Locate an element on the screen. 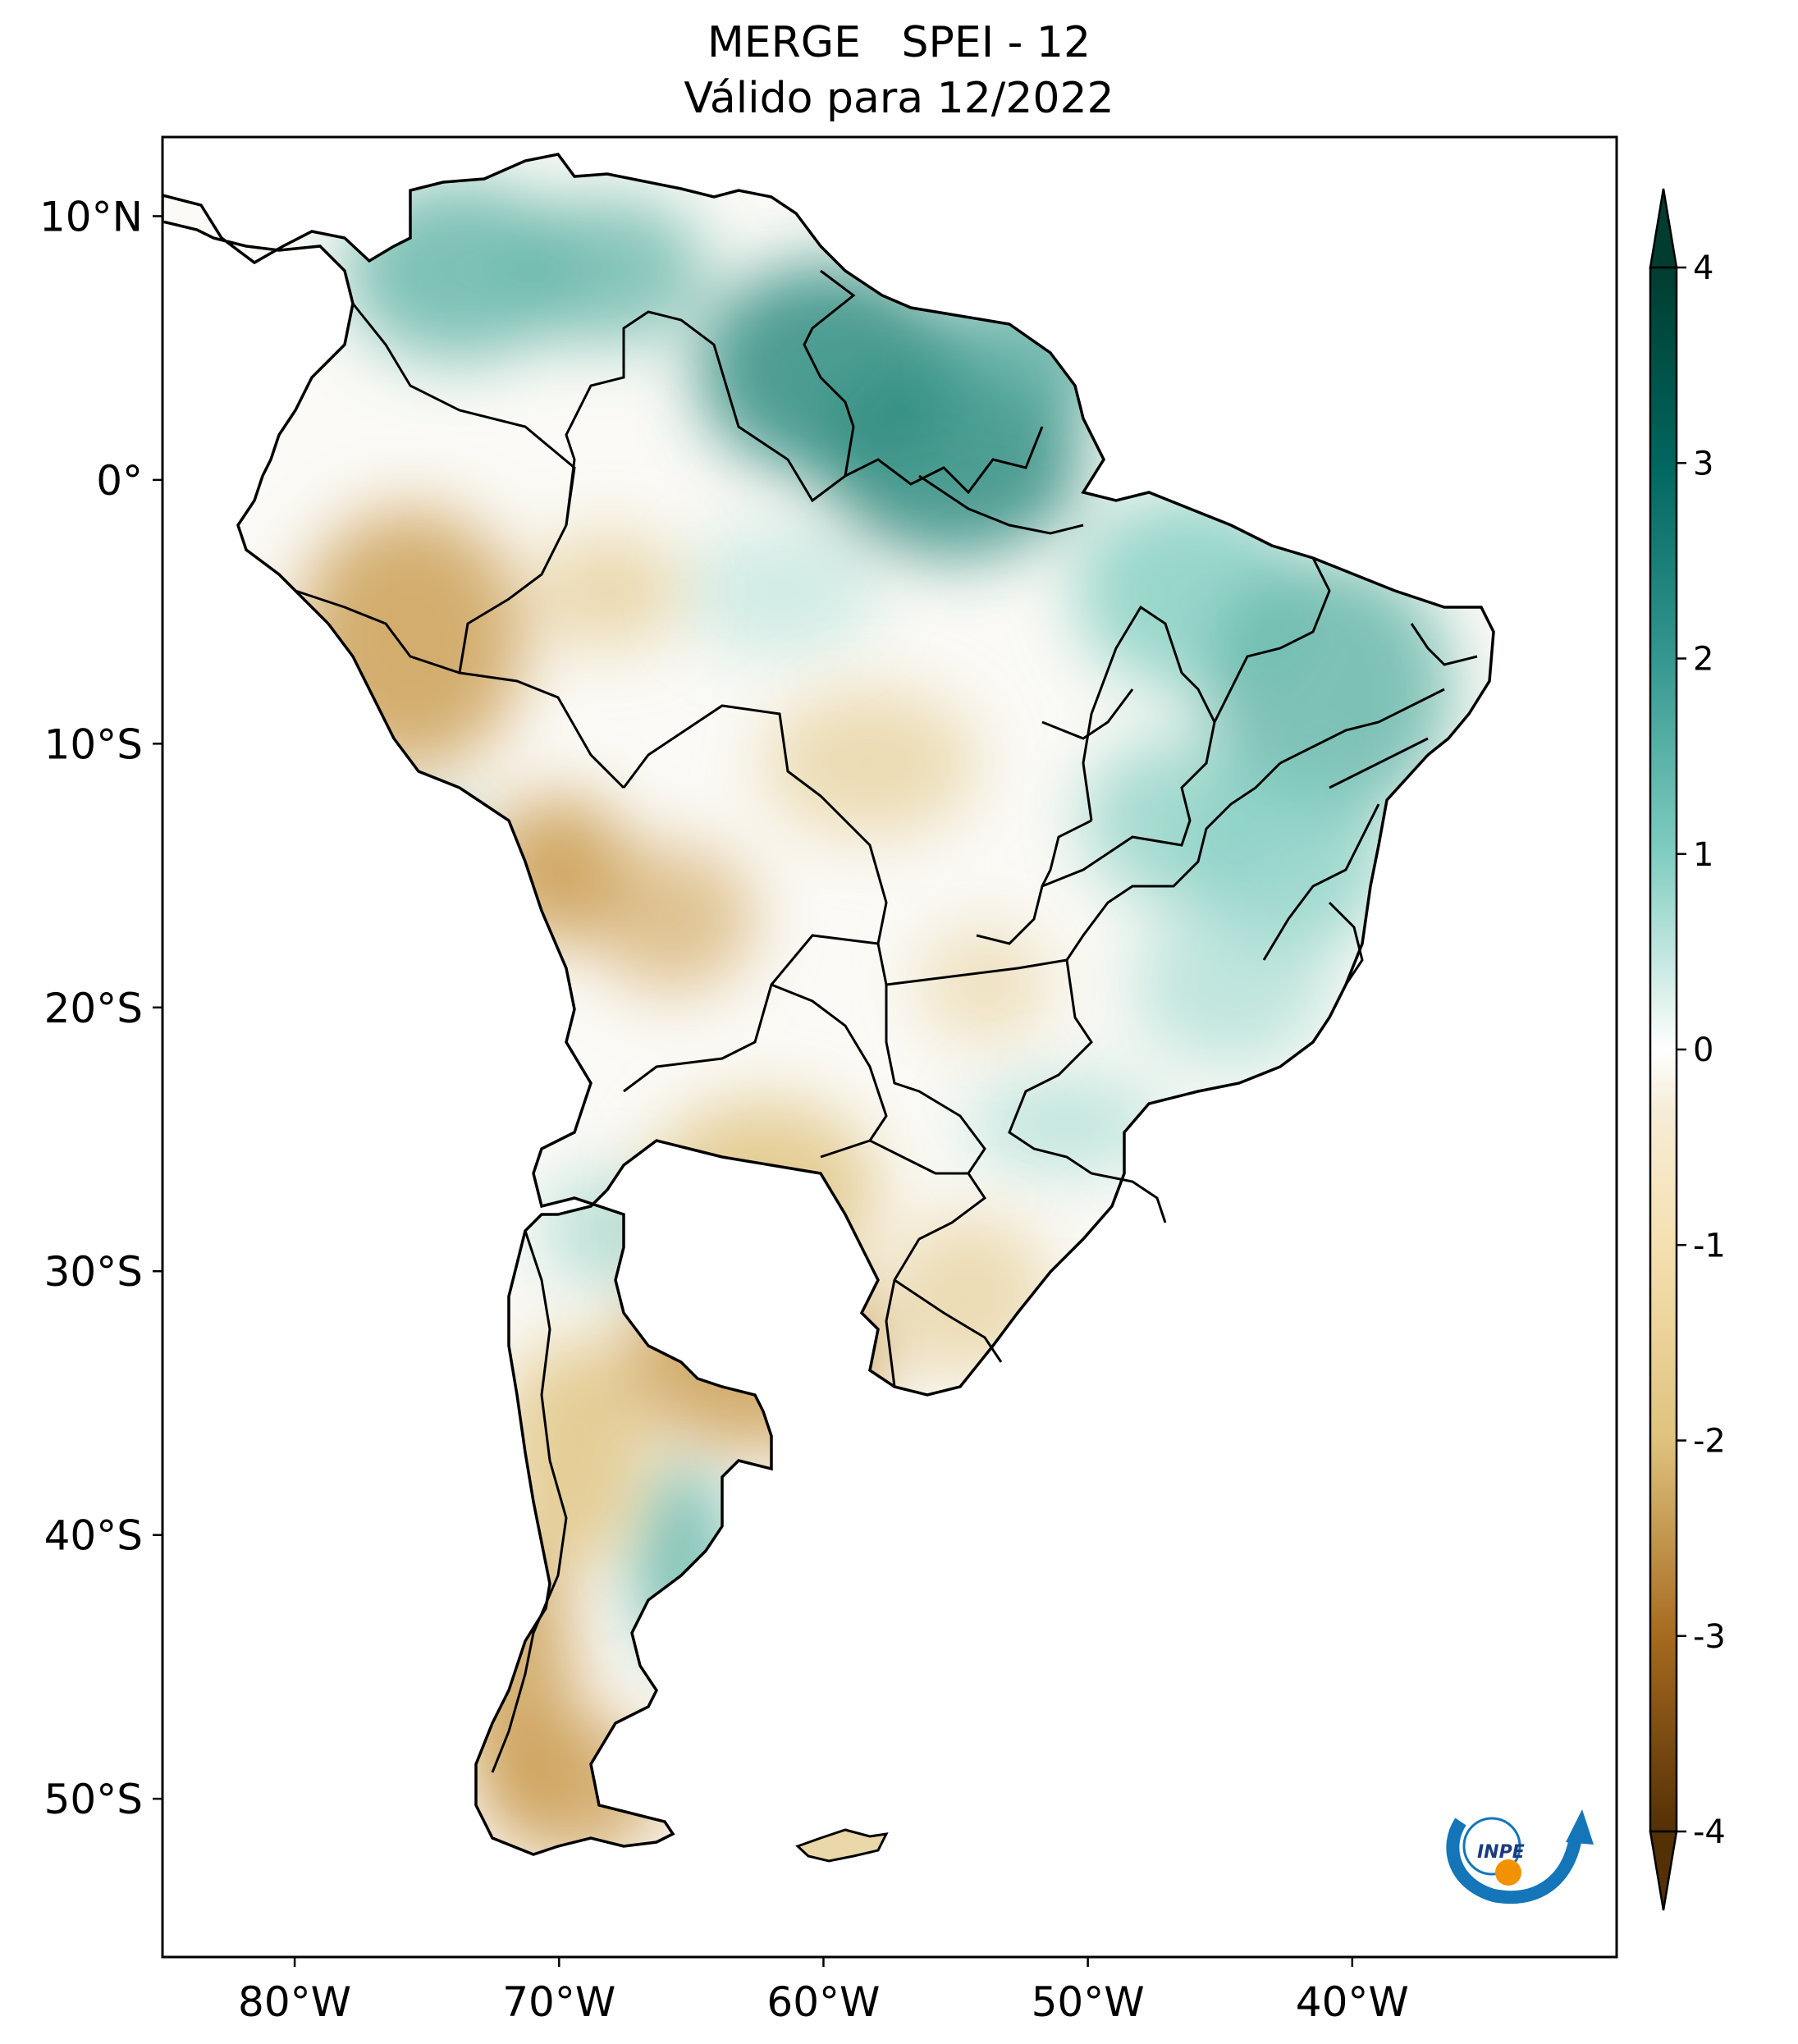 The height and width of the screenshot is (2044, 1798). falkland-islands is located at coordinates (842, 1845).